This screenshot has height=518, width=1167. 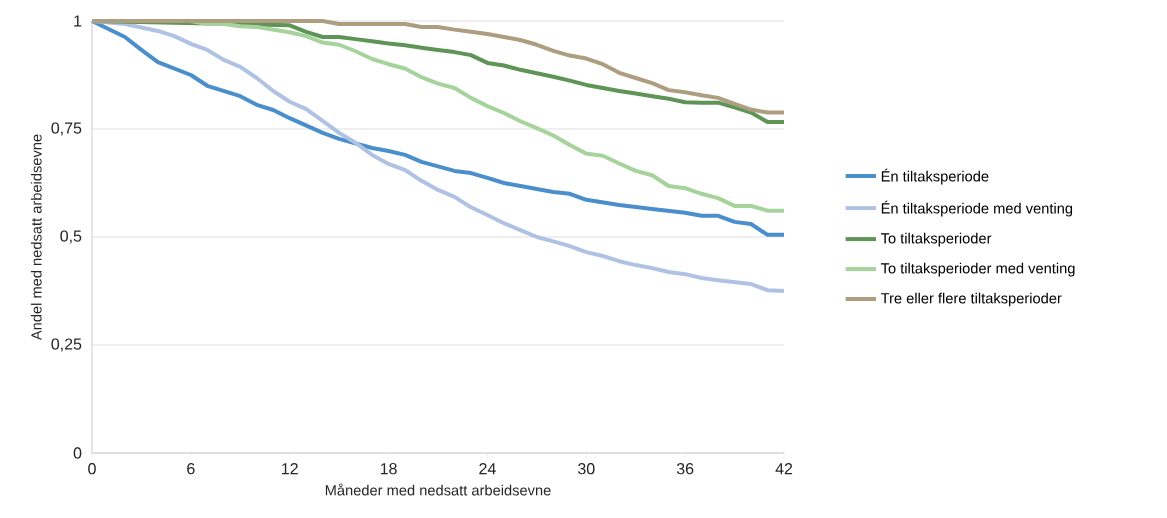 What do you see at coordinates (977, 269) in the screenshot?
I see `legend-label: To tiltaksperioder med venting` at bounding box center [977, 269].